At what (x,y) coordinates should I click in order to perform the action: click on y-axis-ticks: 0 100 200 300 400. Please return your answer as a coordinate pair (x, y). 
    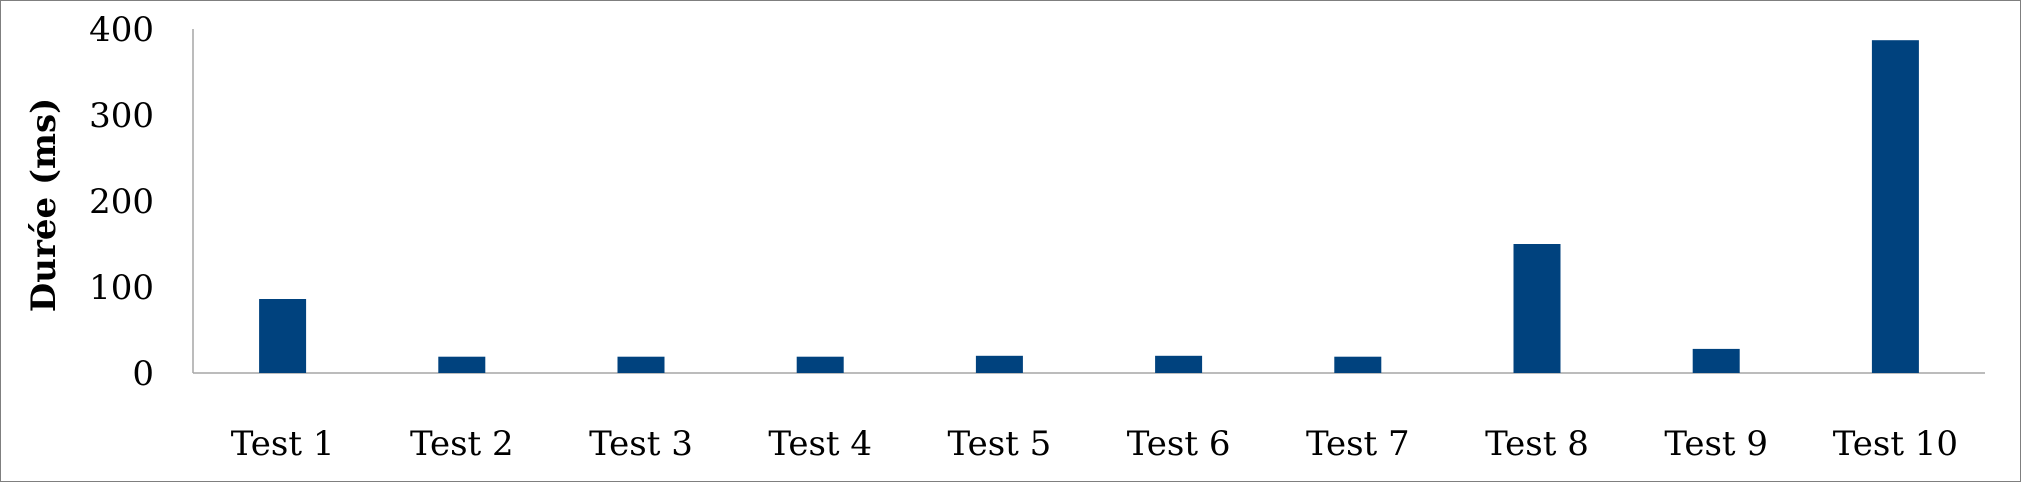
    Looking at the image, I should click on (121, 202).